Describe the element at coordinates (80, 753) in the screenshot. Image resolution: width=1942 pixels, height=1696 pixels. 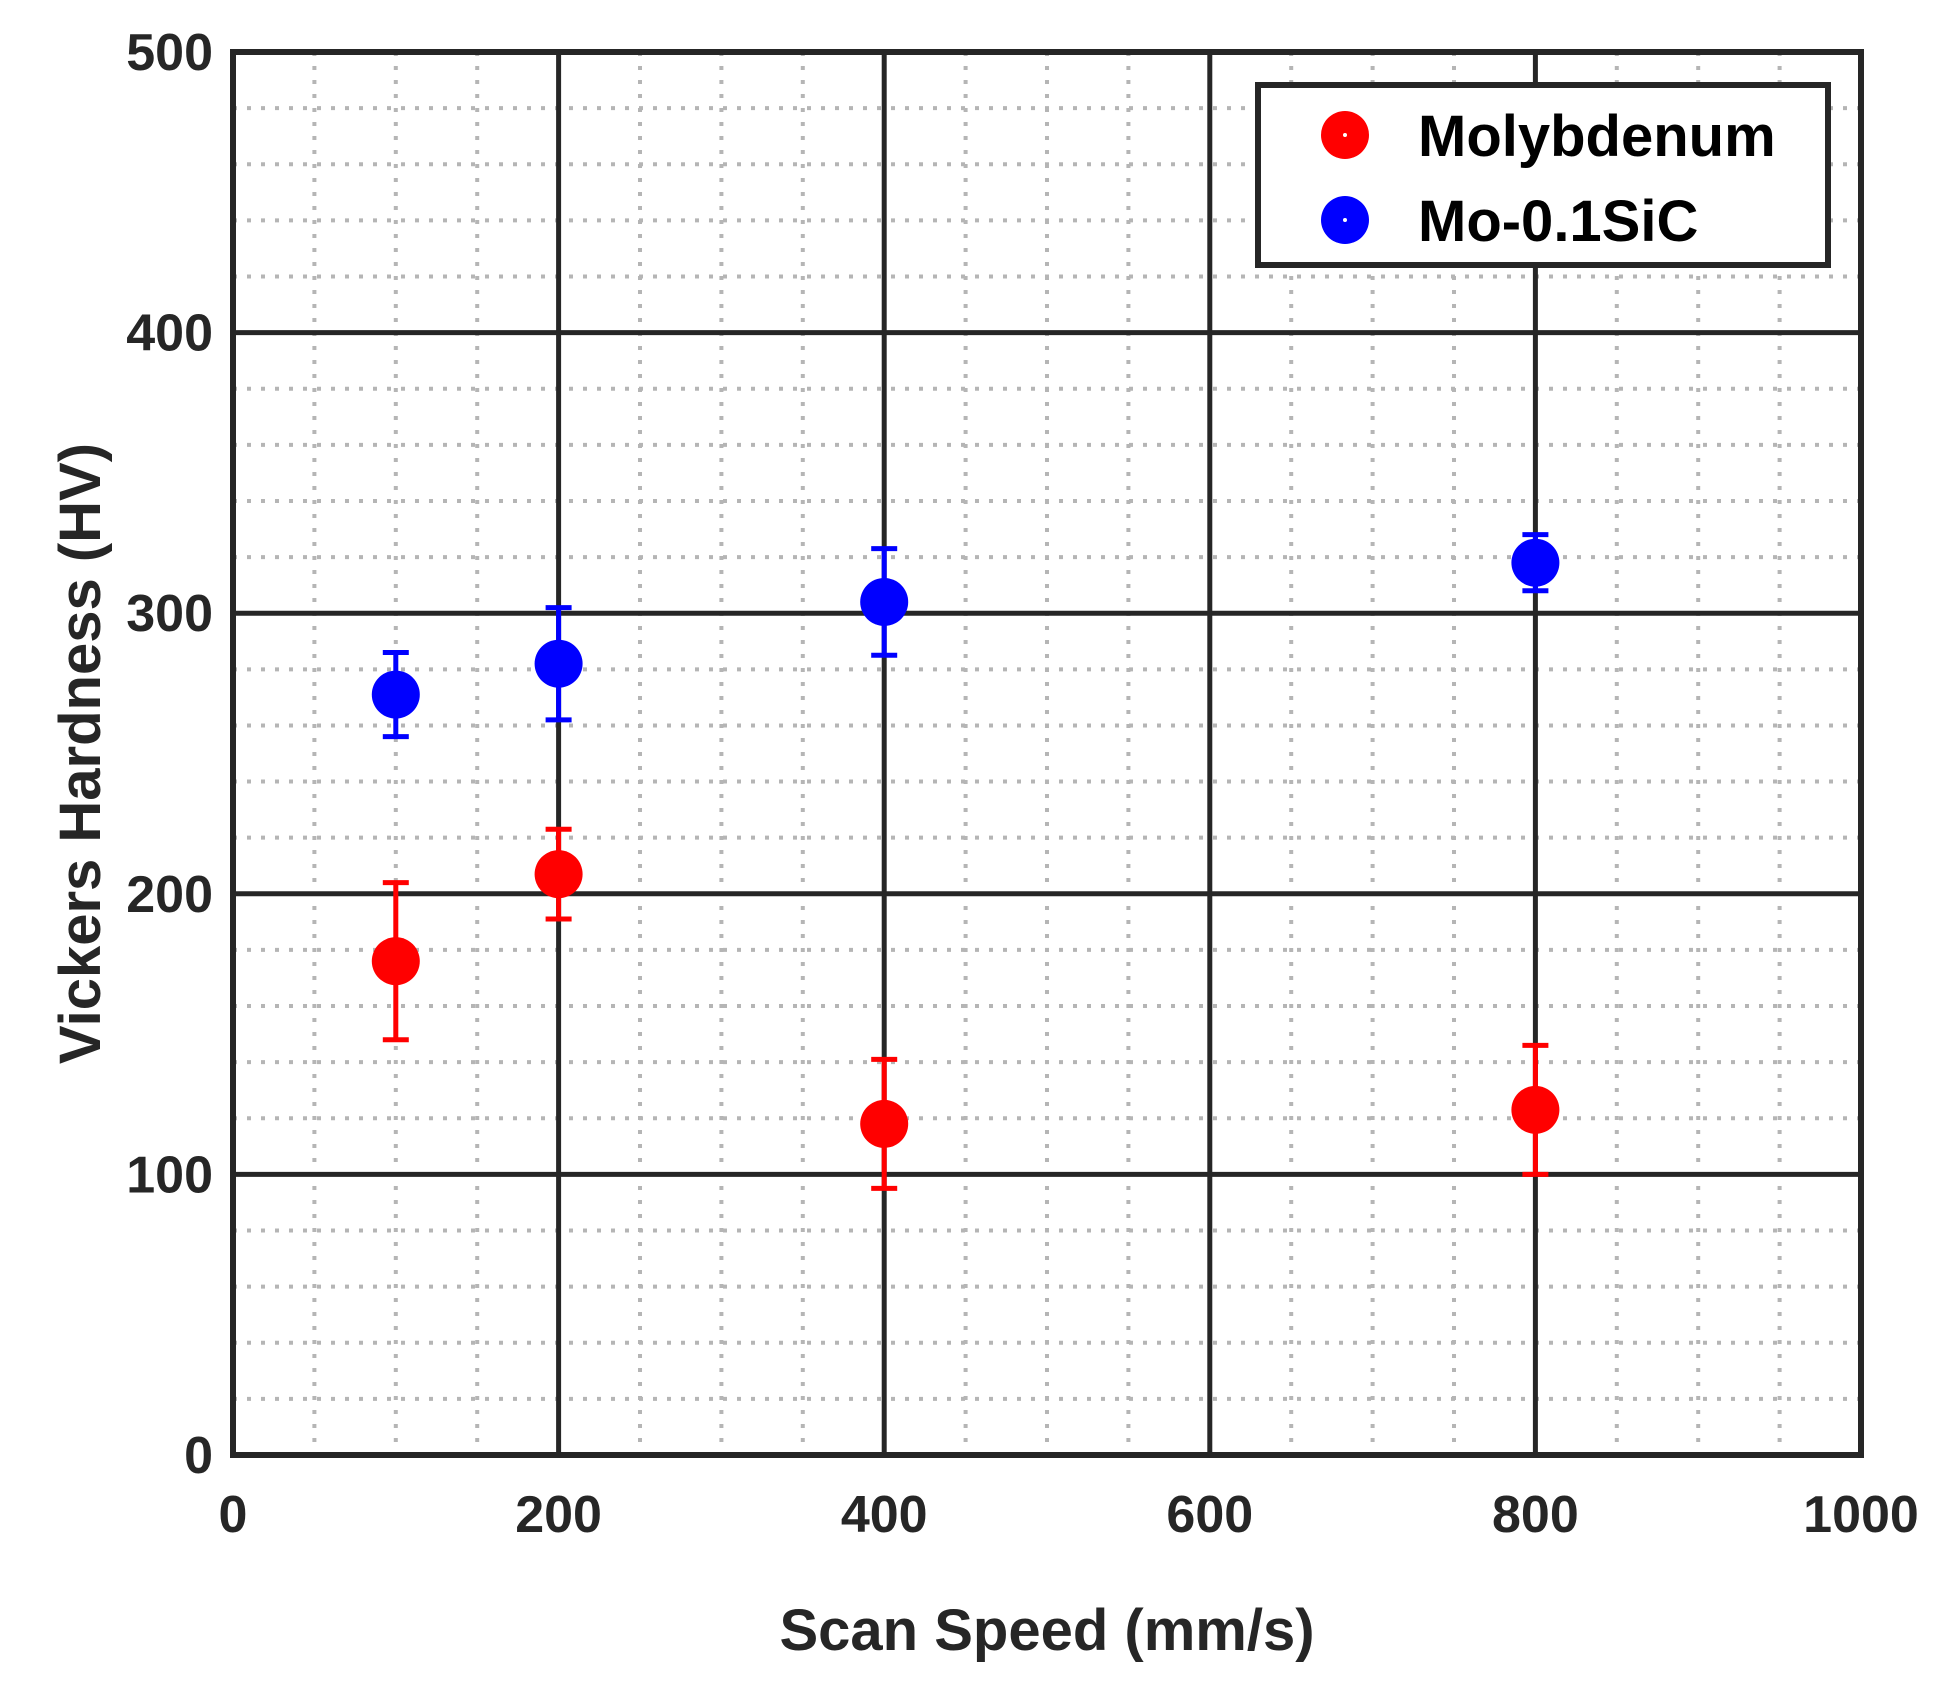
I see `y-axis-title: Vickers Hardness (HV)` at that location.